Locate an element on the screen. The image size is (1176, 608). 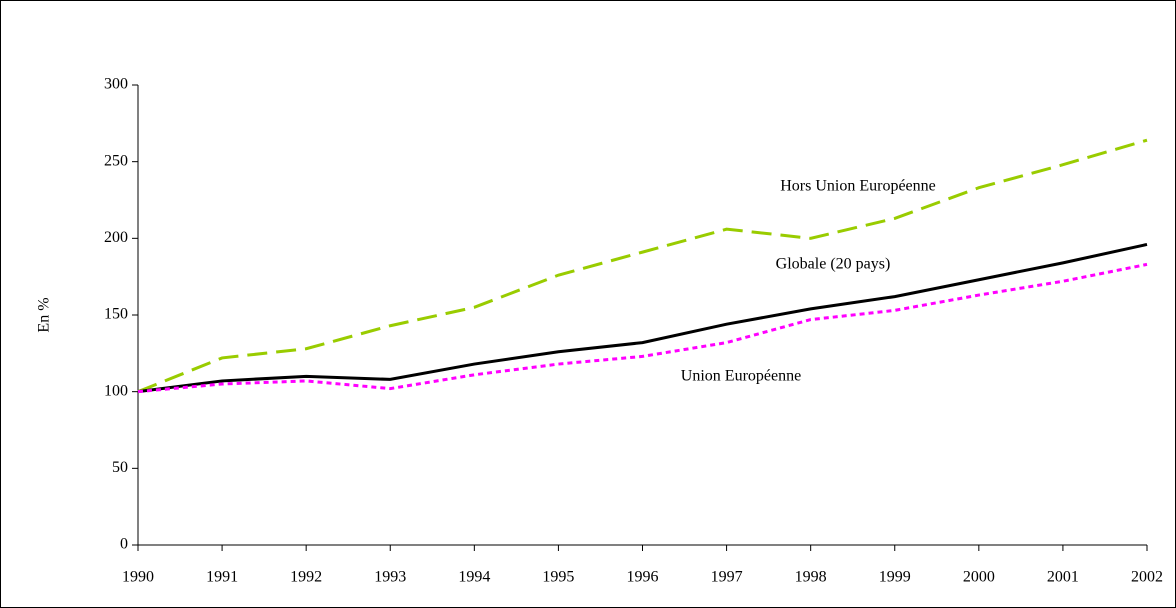
x-tick-label: 1997 is located at coordinates (727, 577).